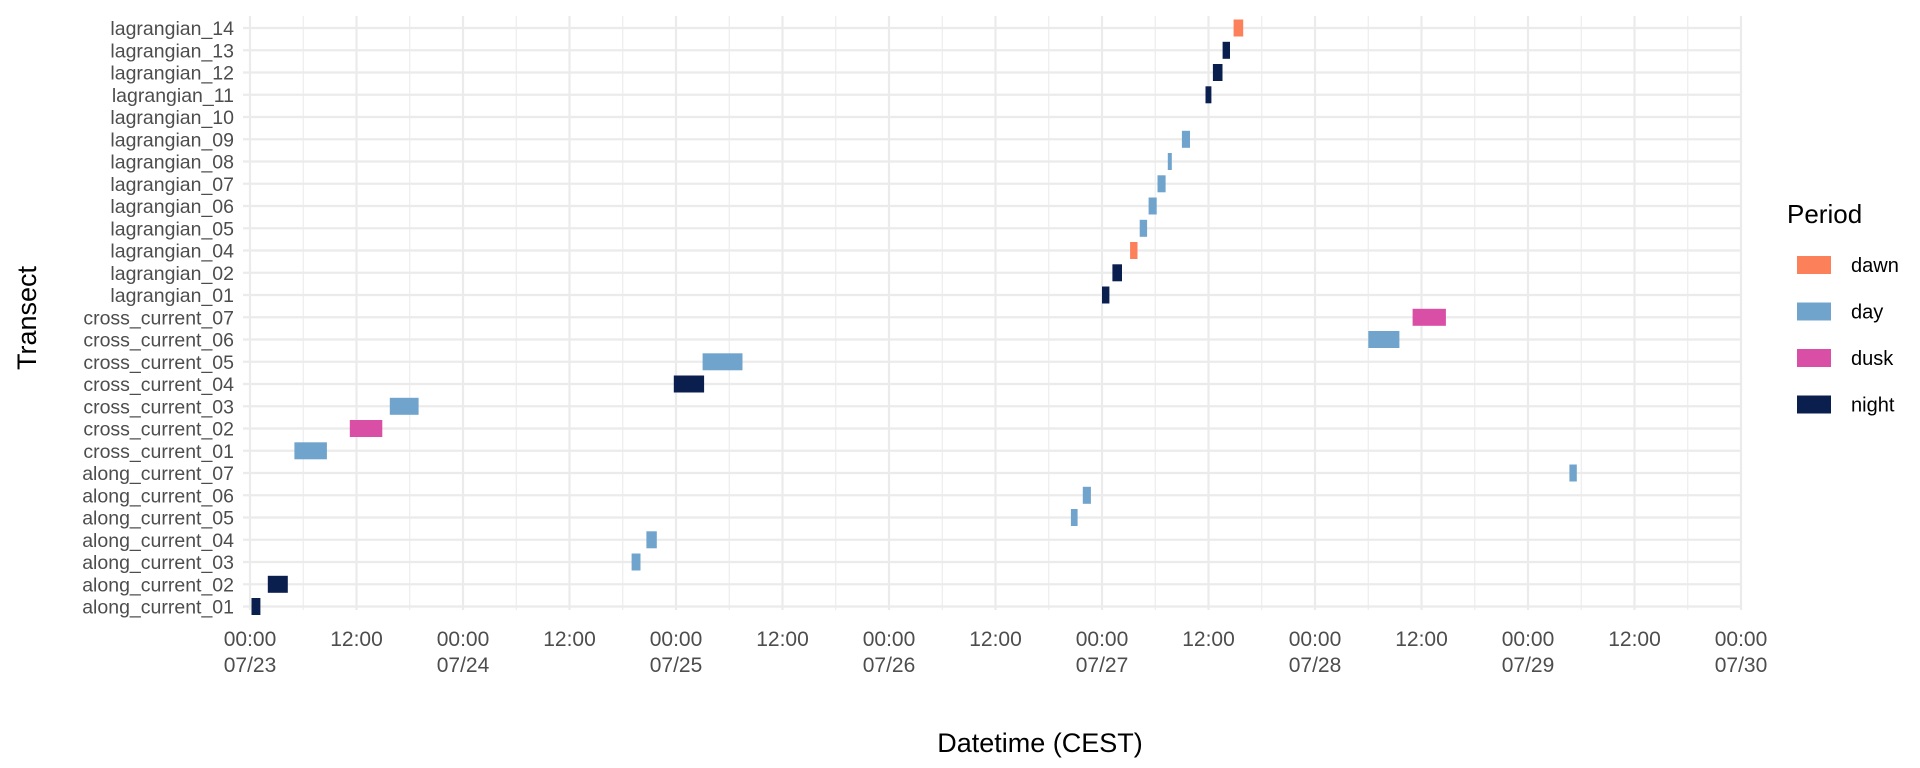 This screenshot has width=1920, height=768. Describe the element at coordinates (172, 296) in the screenshot. I see `y-tick-label: lagrangian_01` at that location.